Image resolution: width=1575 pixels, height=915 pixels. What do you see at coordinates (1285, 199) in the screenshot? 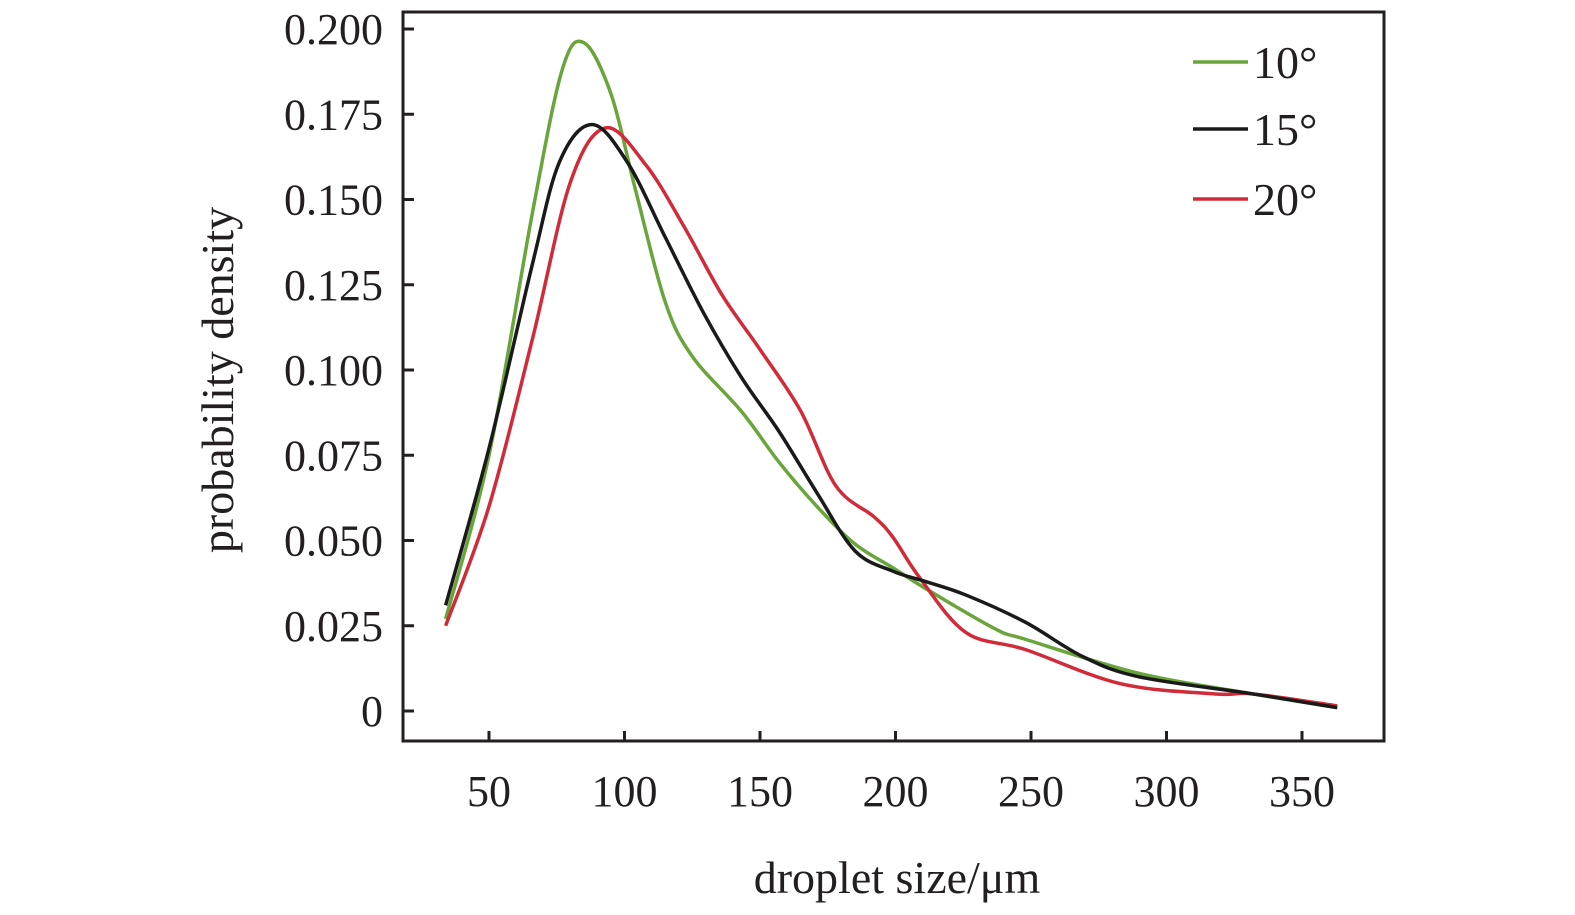
I see `legend-label: 20°` at bounding box center [1285, 199].